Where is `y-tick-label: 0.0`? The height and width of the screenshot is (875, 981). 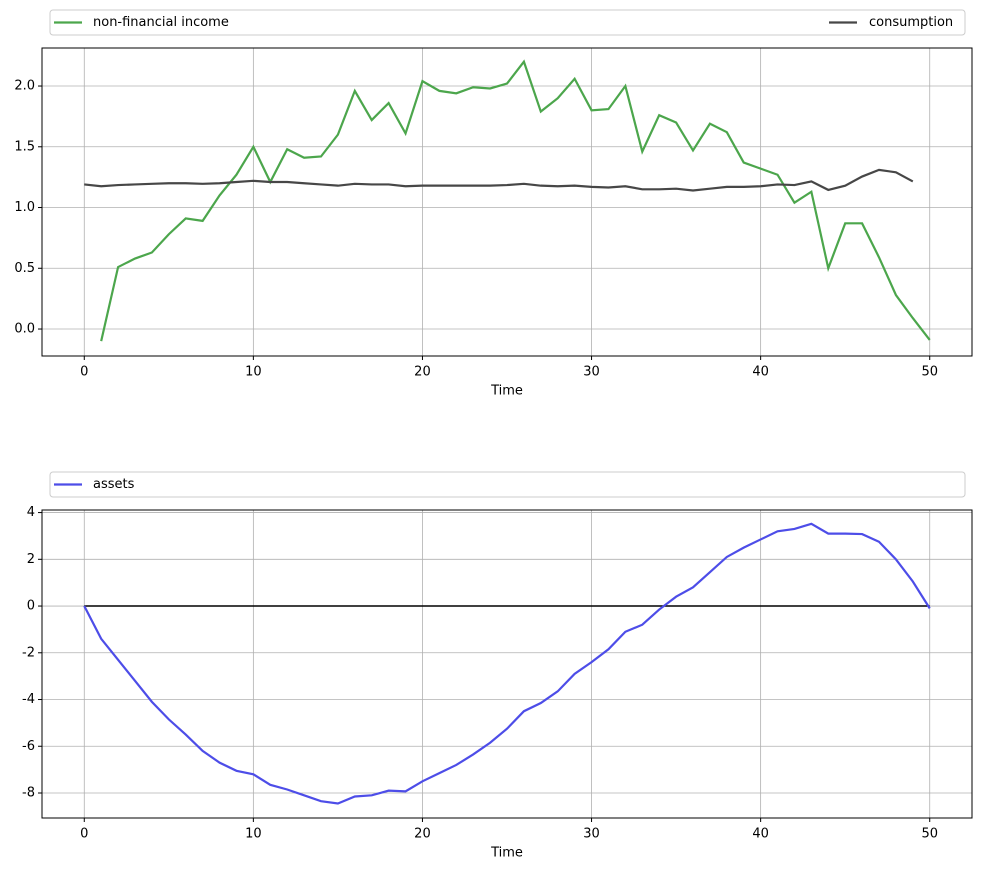
y-tick-label: 0.0 is located at coordinates (24, 329).